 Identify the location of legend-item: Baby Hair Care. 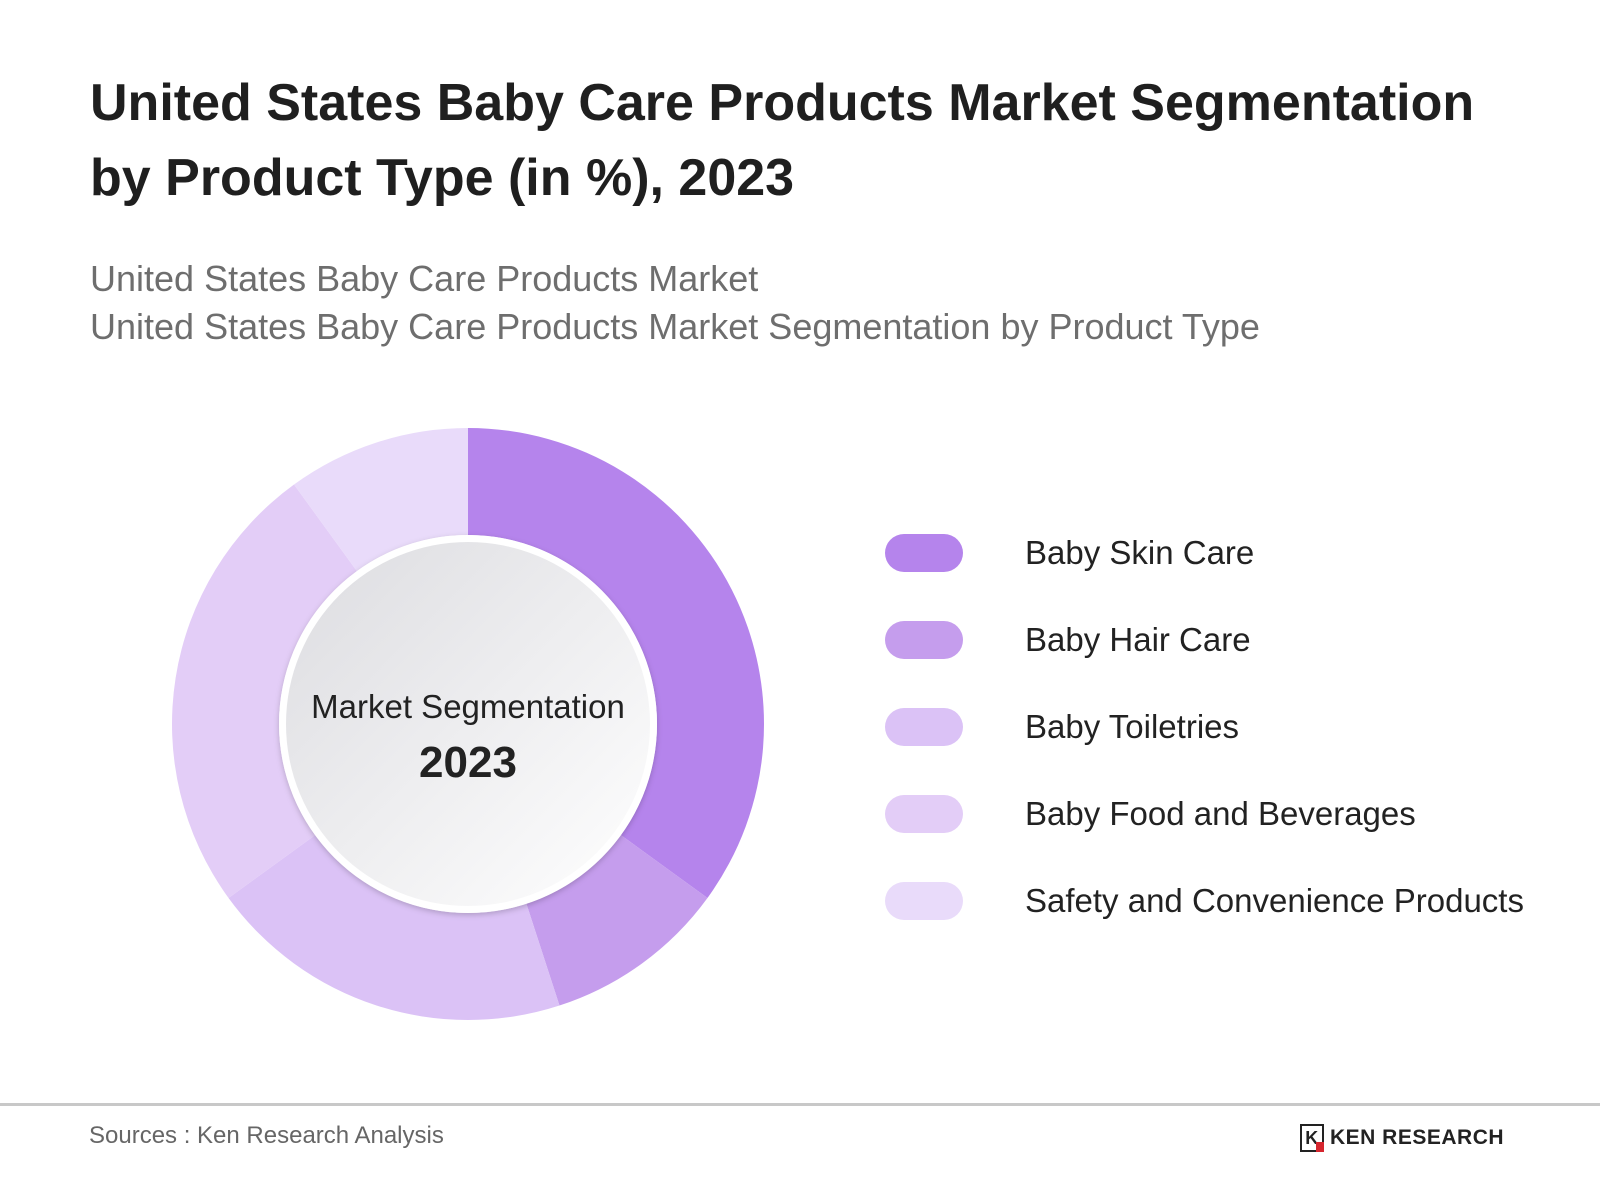
(1068, 640).